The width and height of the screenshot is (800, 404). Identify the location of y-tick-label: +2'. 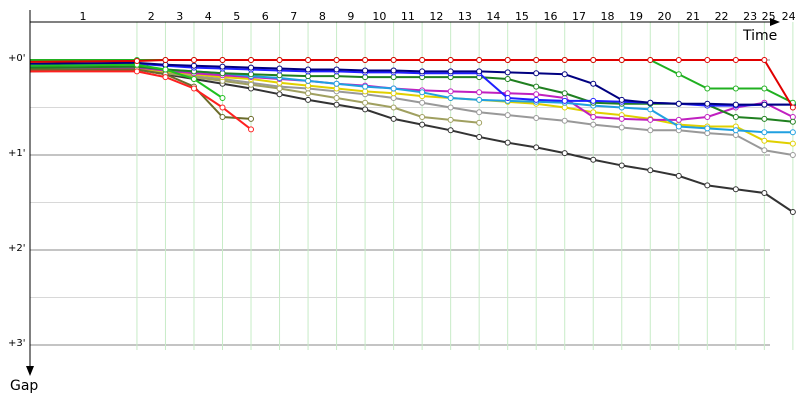
(17, 248).